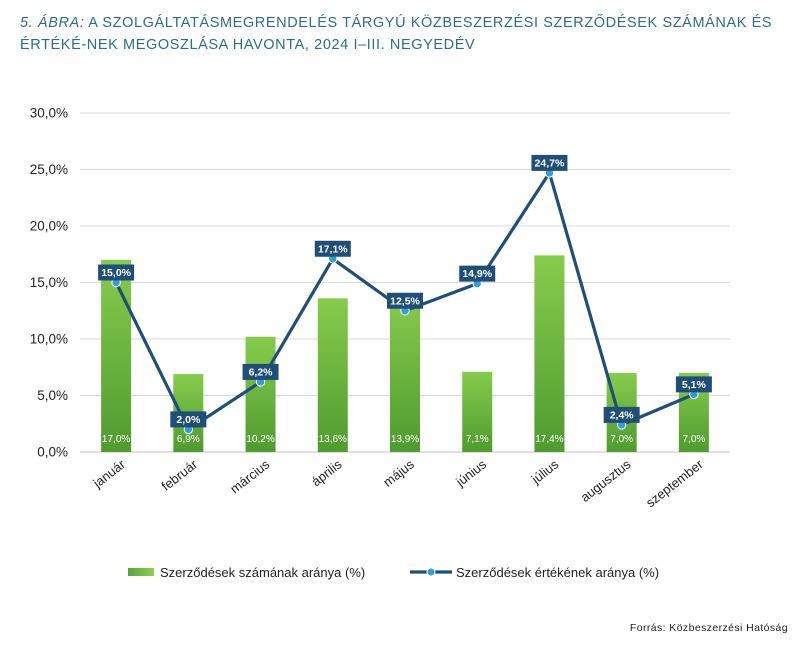 The width and height of the screenshot is (800, 646). What do you see at coordinates (333, 439) in the screenshot?
I see `bar-value-label: 13,6%` at bounding box center [333, 439].